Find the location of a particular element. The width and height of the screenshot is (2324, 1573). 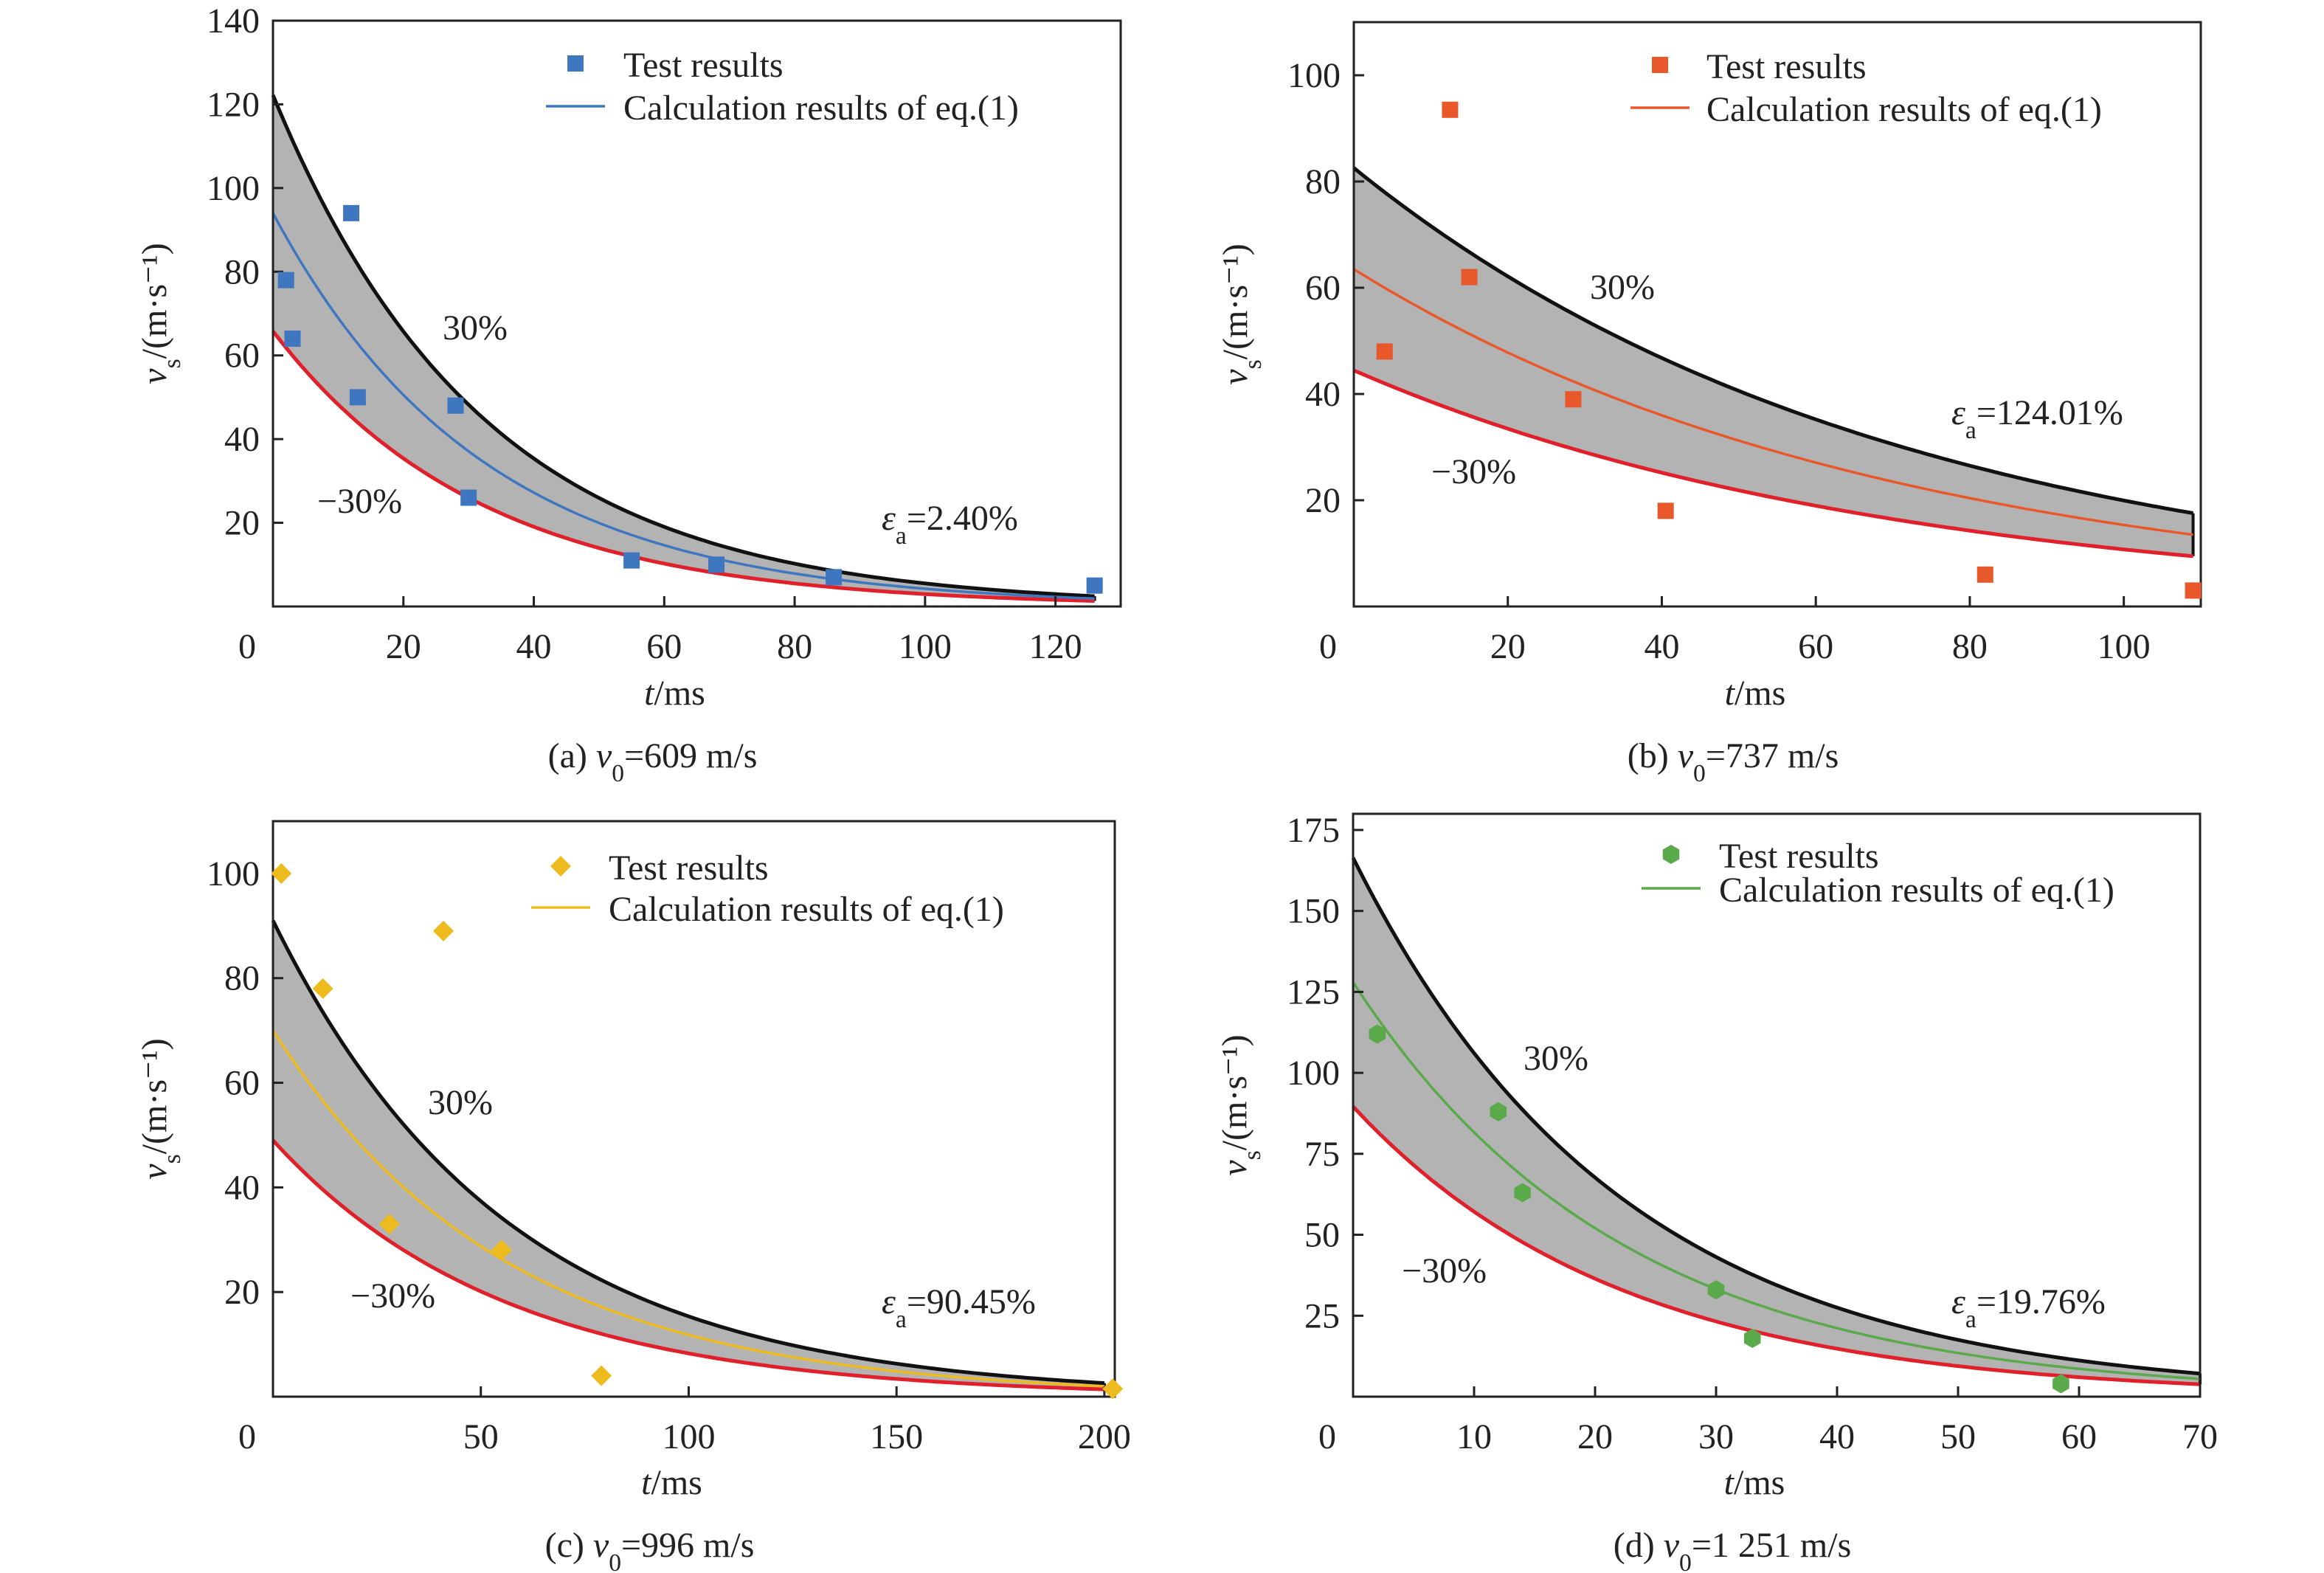

x-tick-label: 200 is located at coordinates (1104, 1436).